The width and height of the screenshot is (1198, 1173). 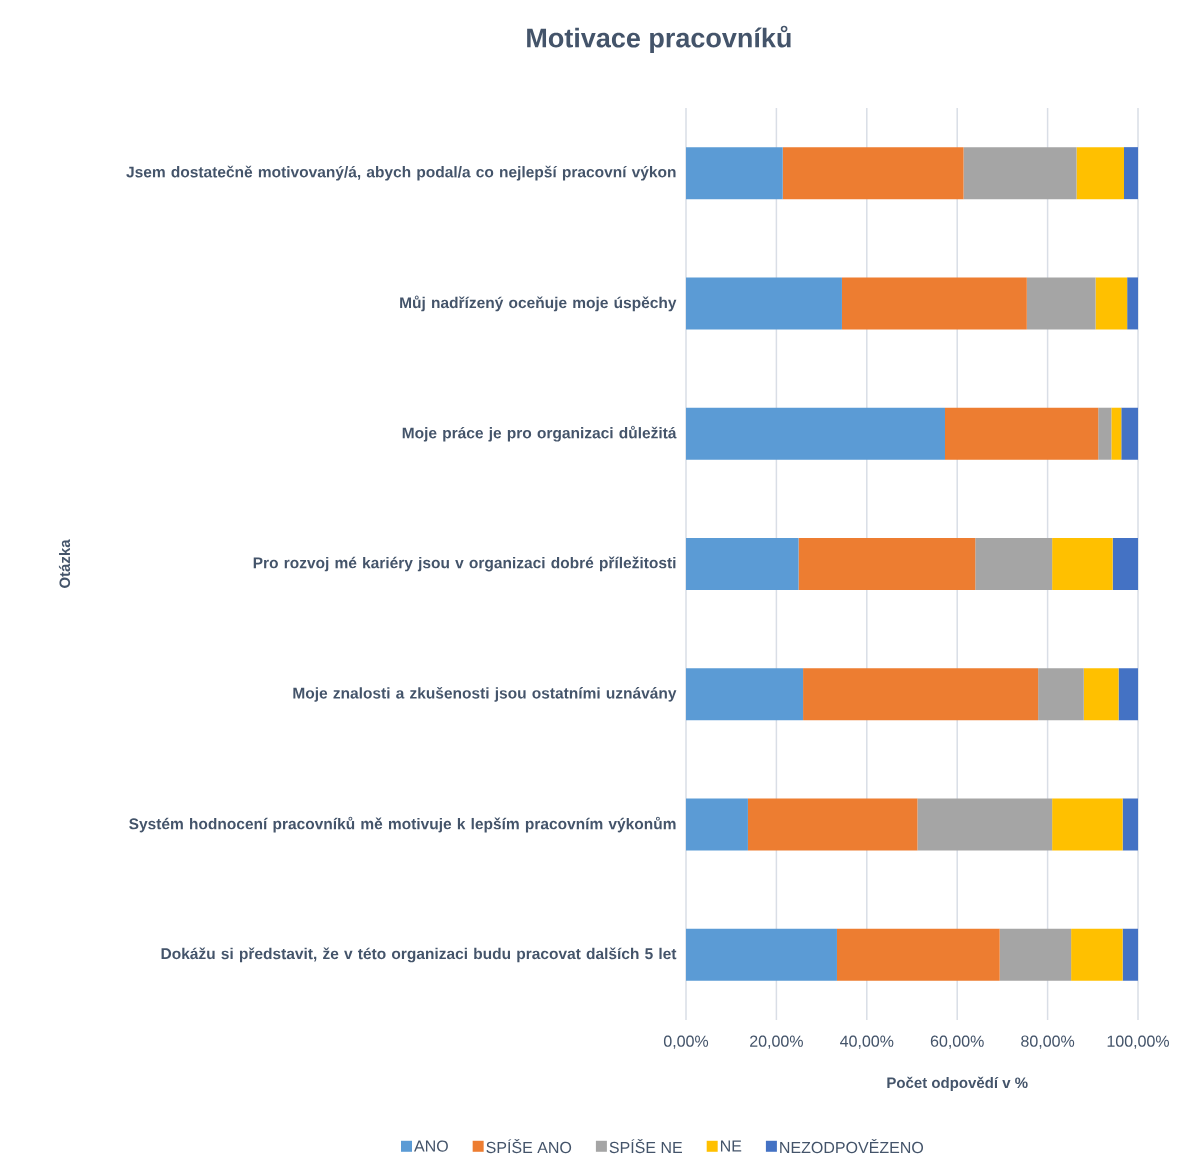 What do you see at coordinates (852, 1146) in the screenshot?
I see `legend-label: NEZODPOVĚZENO` at bounding box center [852, 1146].